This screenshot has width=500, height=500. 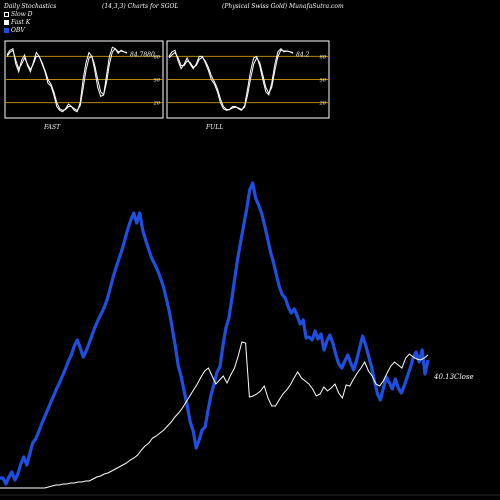 What do you see at coordinates (323, 104) in the screenshot?
I see `full-level-label-20: 20` at bounding box center [323, 104].